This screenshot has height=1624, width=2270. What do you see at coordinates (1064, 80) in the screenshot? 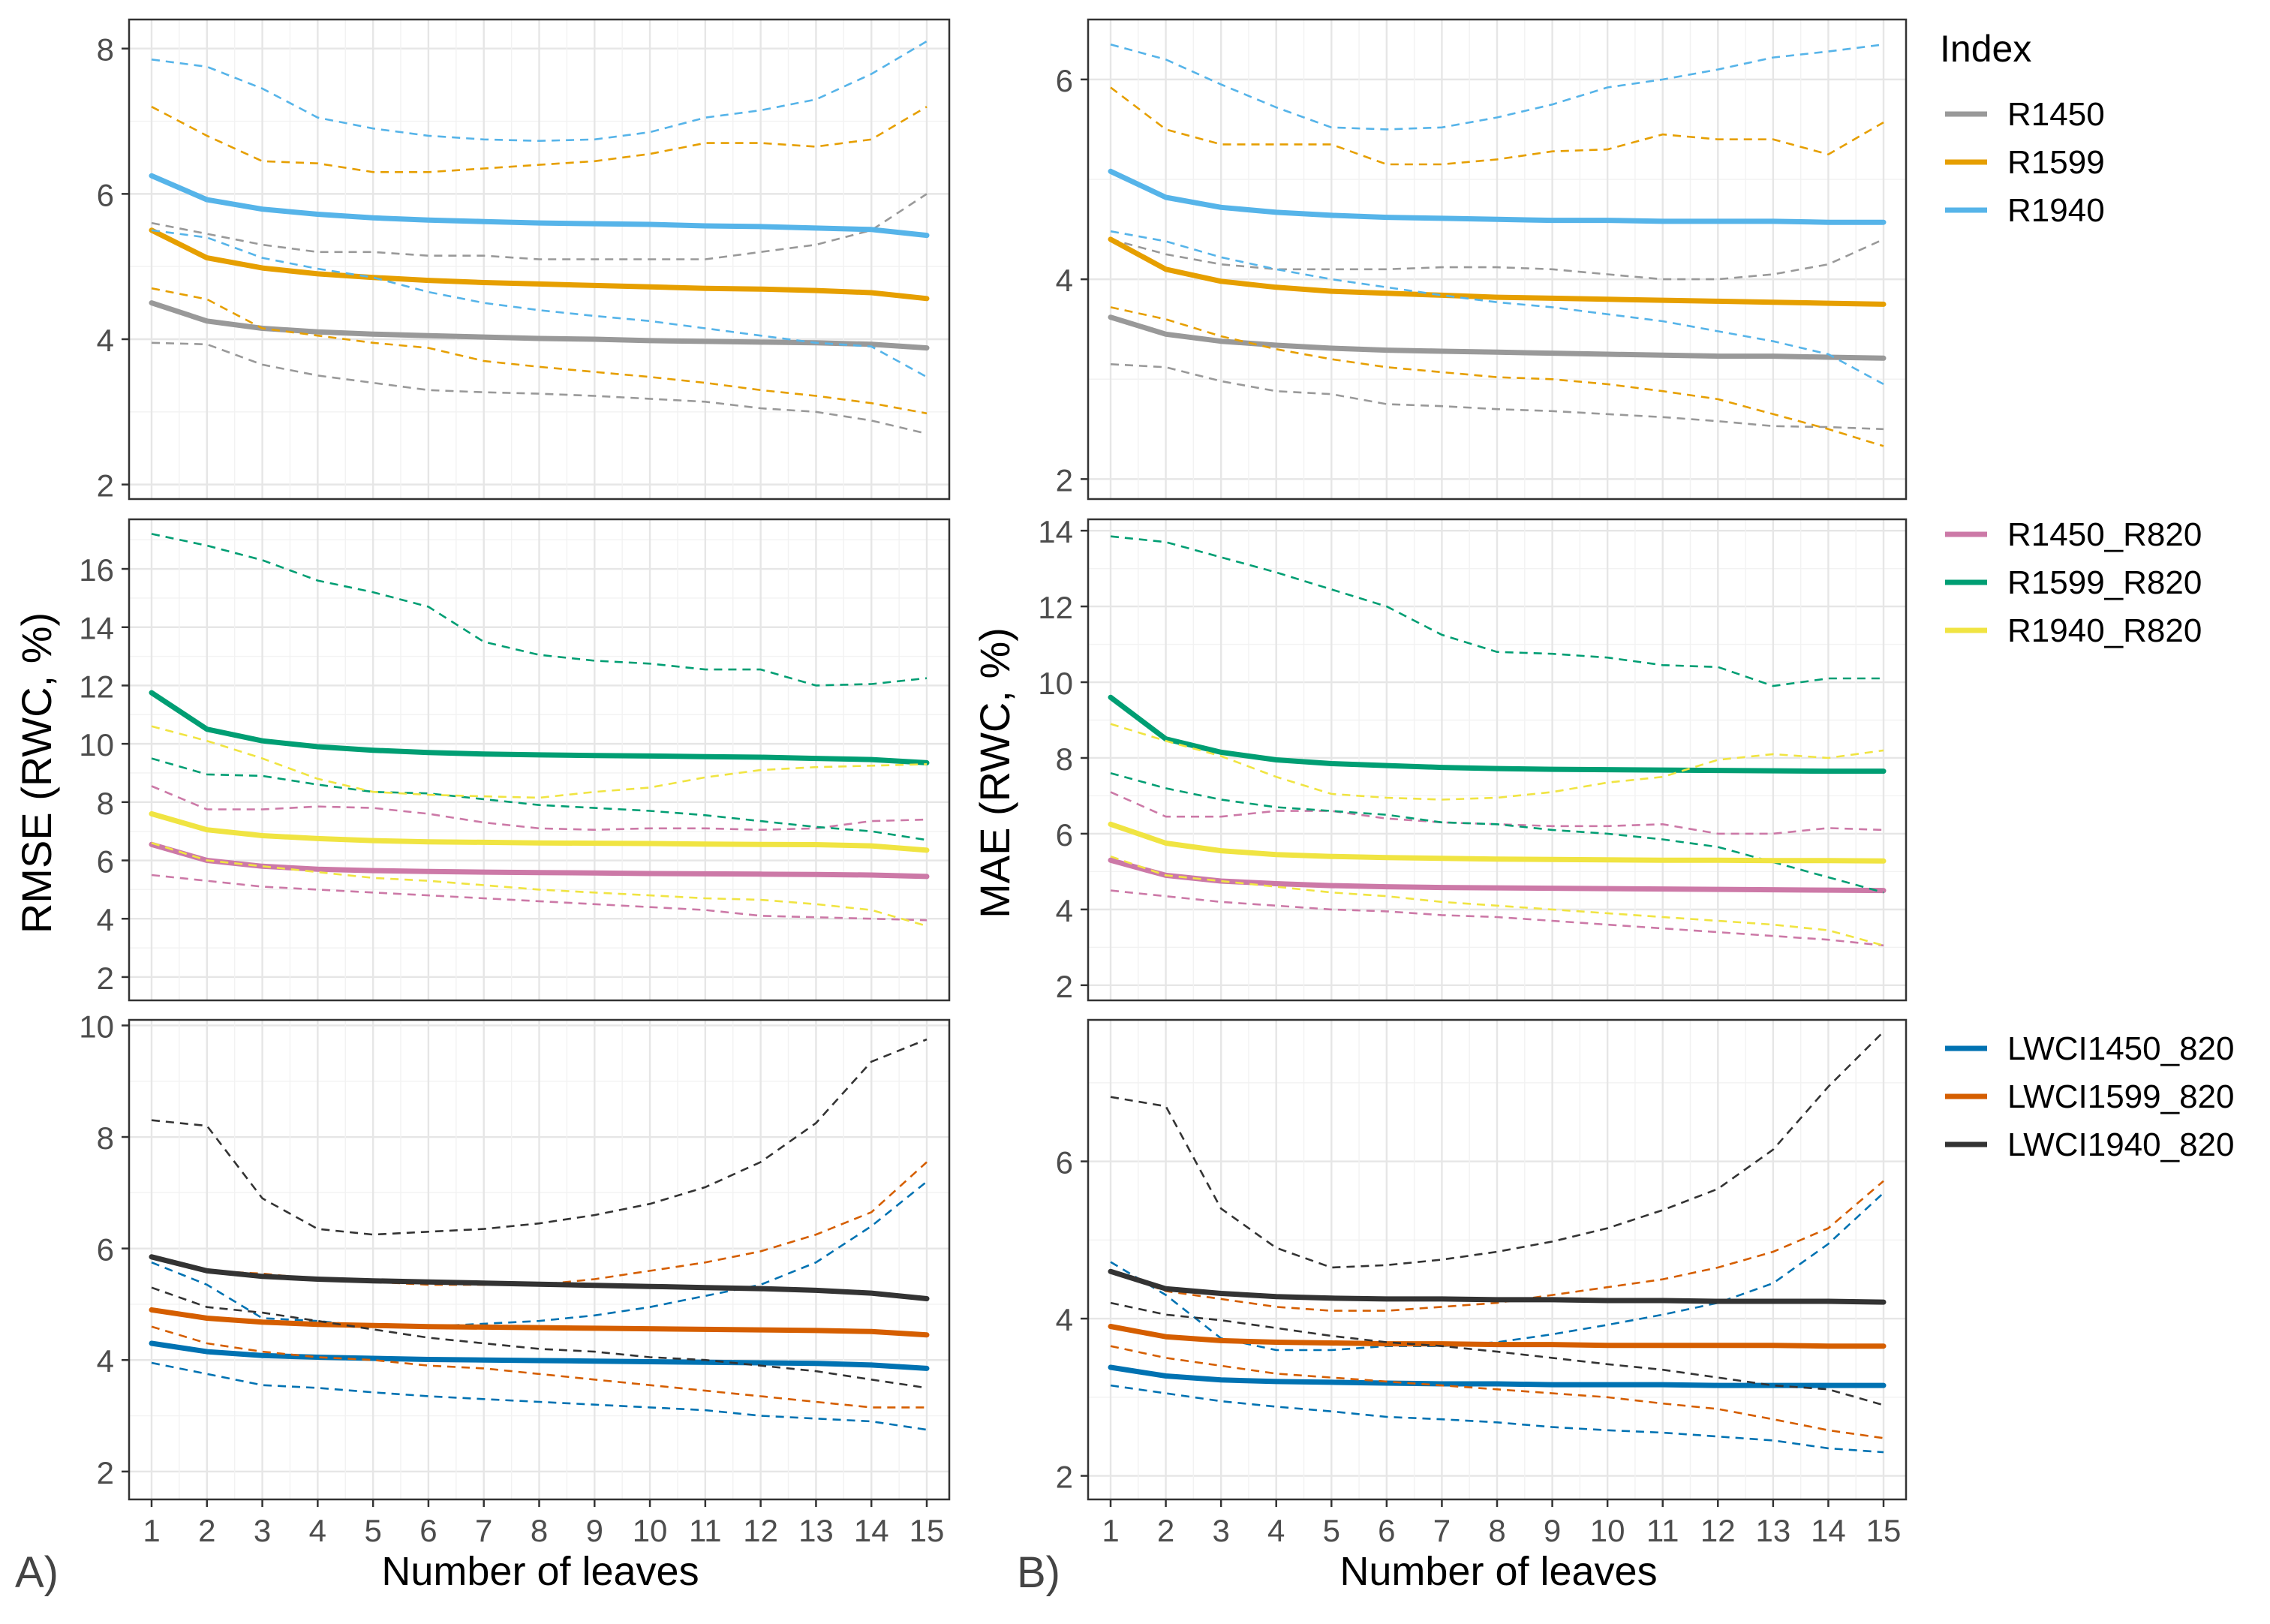
I see `y-tick-label: 6` at bounding box center [1064, 80].